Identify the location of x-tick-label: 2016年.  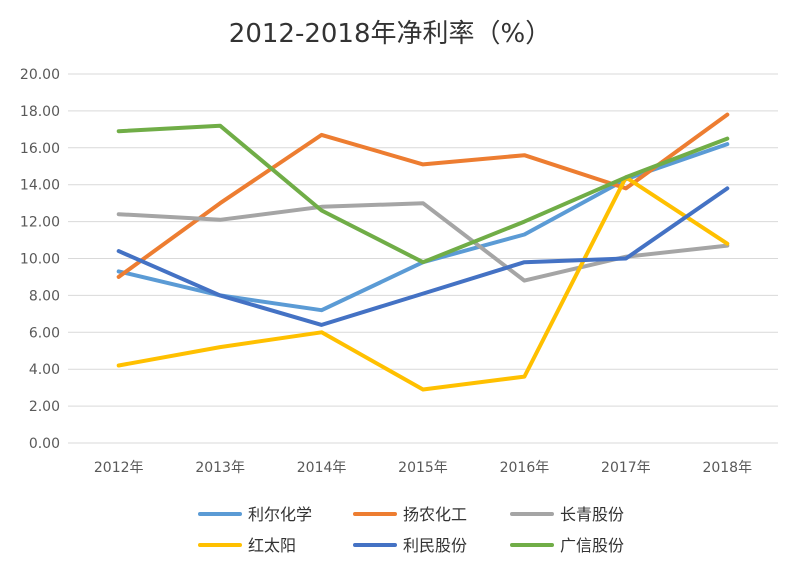
(525, 468).